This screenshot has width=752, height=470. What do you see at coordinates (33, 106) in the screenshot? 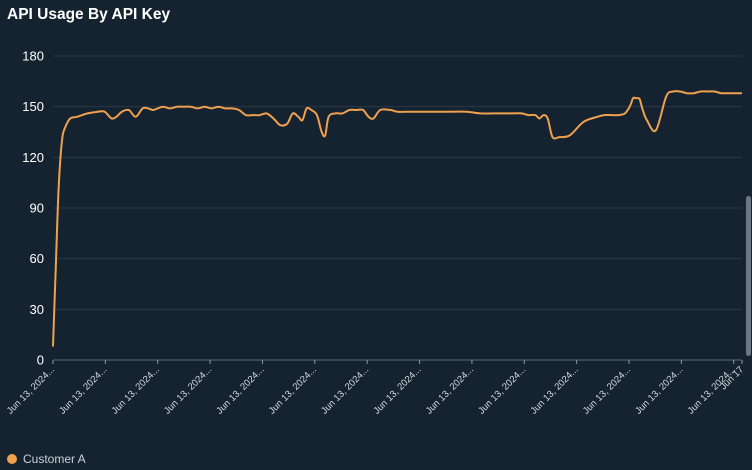
I see `y-tick-label: 150` at bounding box center [33, 106].